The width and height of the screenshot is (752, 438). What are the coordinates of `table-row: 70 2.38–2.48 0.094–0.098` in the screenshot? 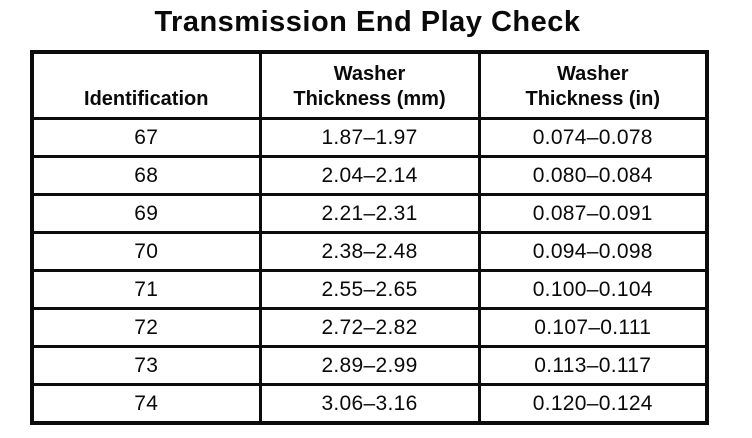 It's located at (369, 251).